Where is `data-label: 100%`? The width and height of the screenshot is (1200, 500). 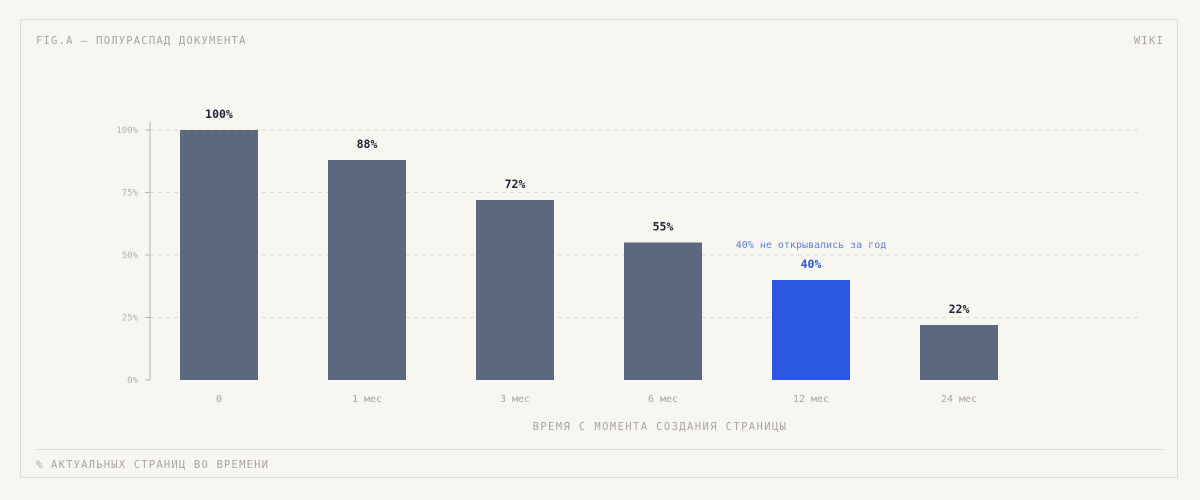 data-label: 100% is located at coordinates (219, 114).